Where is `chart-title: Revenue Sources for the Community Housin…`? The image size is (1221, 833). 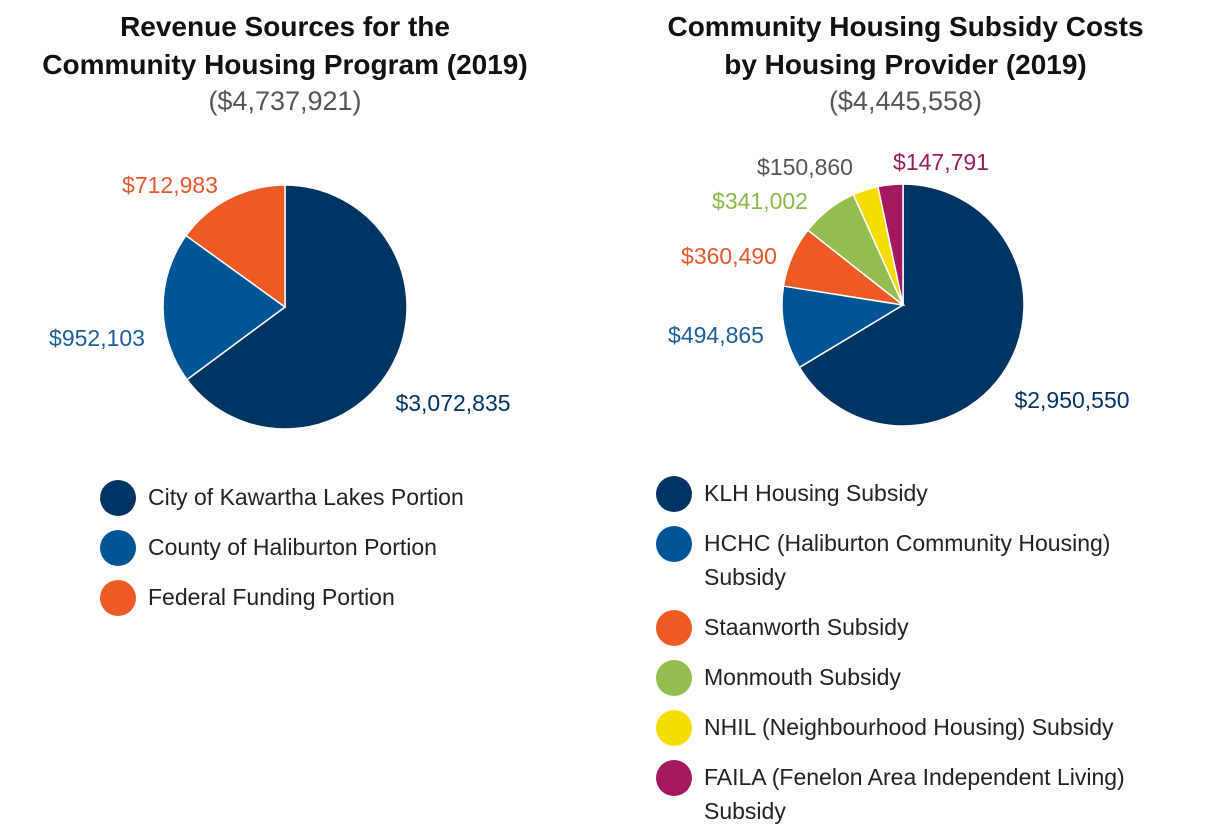
chart-title: Revenue Sources for the Community Housin… is located at coordinates (285, 46).